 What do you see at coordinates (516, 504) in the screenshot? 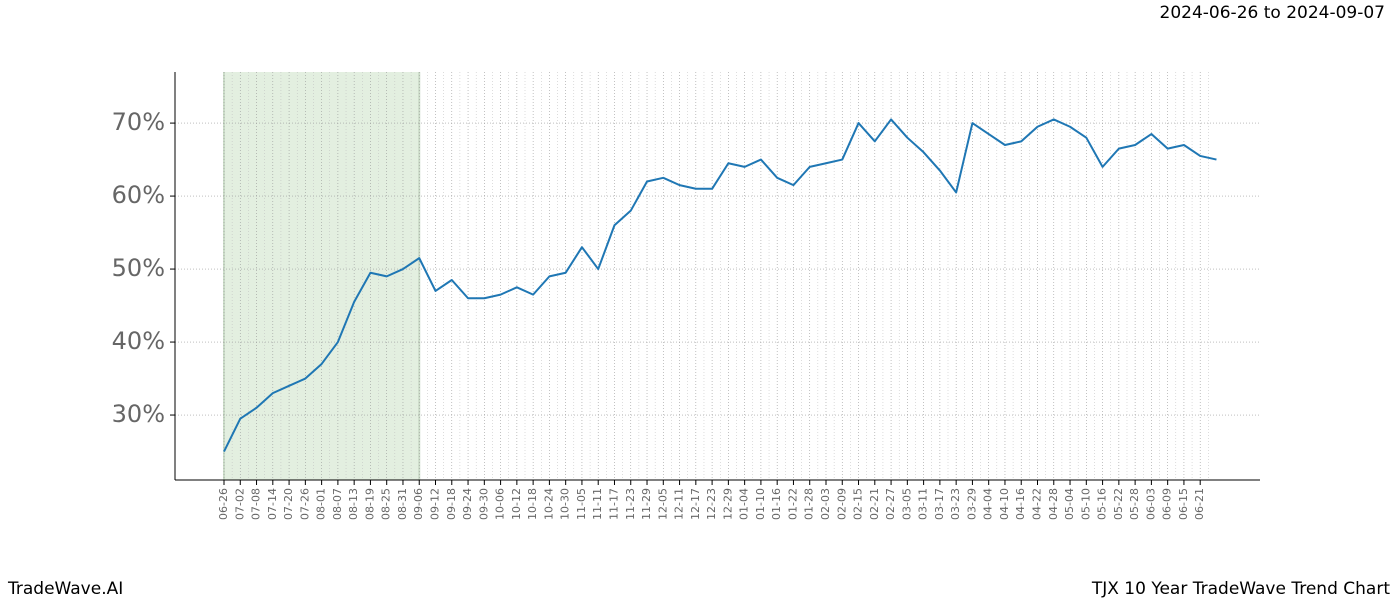
I see `x-tick-label: 10-12` at bounding box center [516, 504].